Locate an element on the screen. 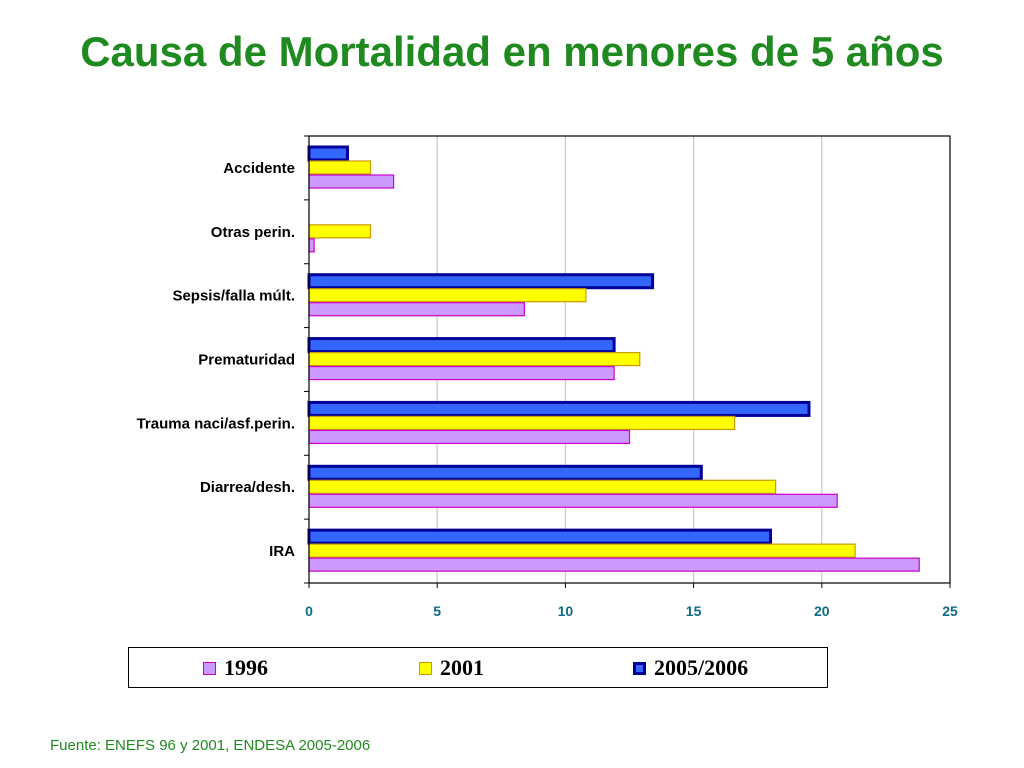 This screenshot has width=1024, height=768. category-label: Prematuridad is located at coordinates (246, 360).